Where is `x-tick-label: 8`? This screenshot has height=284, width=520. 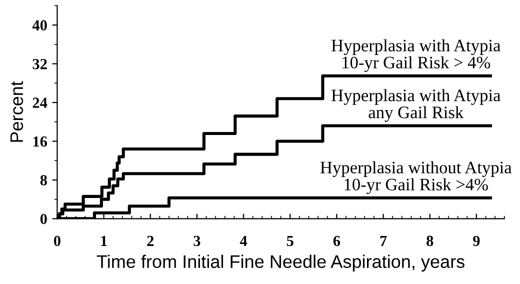
x-tick-label: 8 is located at coordinates (430, 241).